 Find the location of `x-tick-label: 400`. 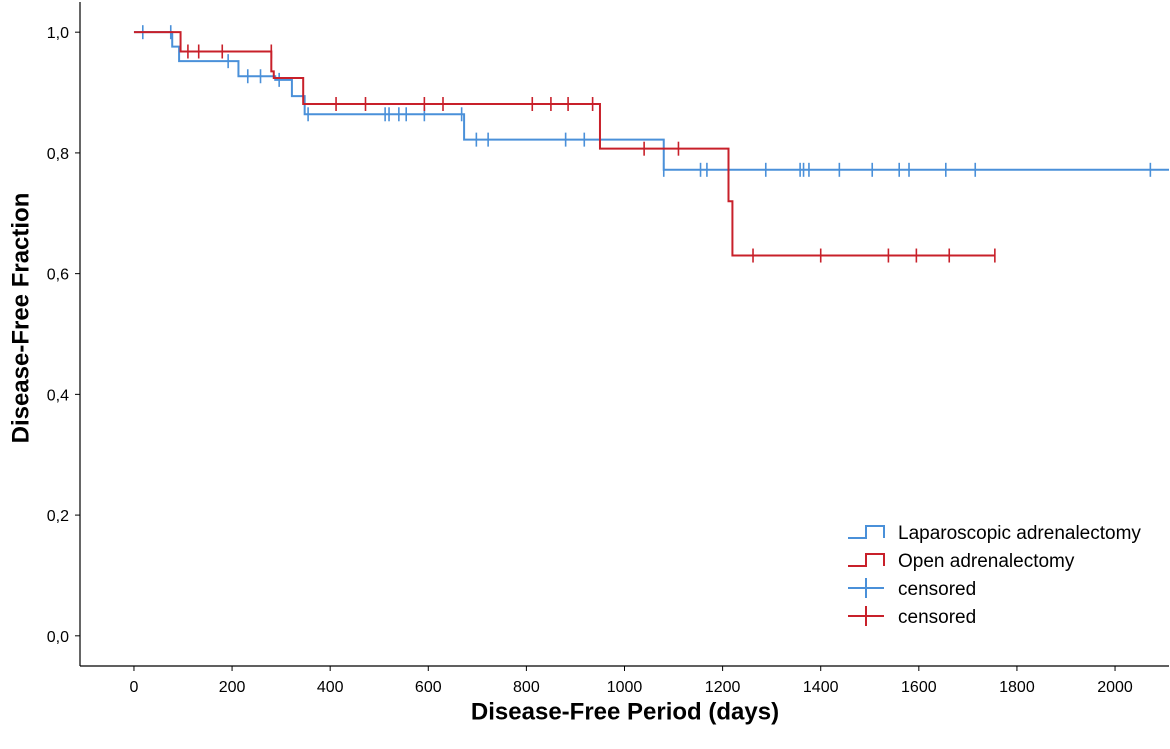

x-tick-label: 400 is located at coordinates (330, 687).